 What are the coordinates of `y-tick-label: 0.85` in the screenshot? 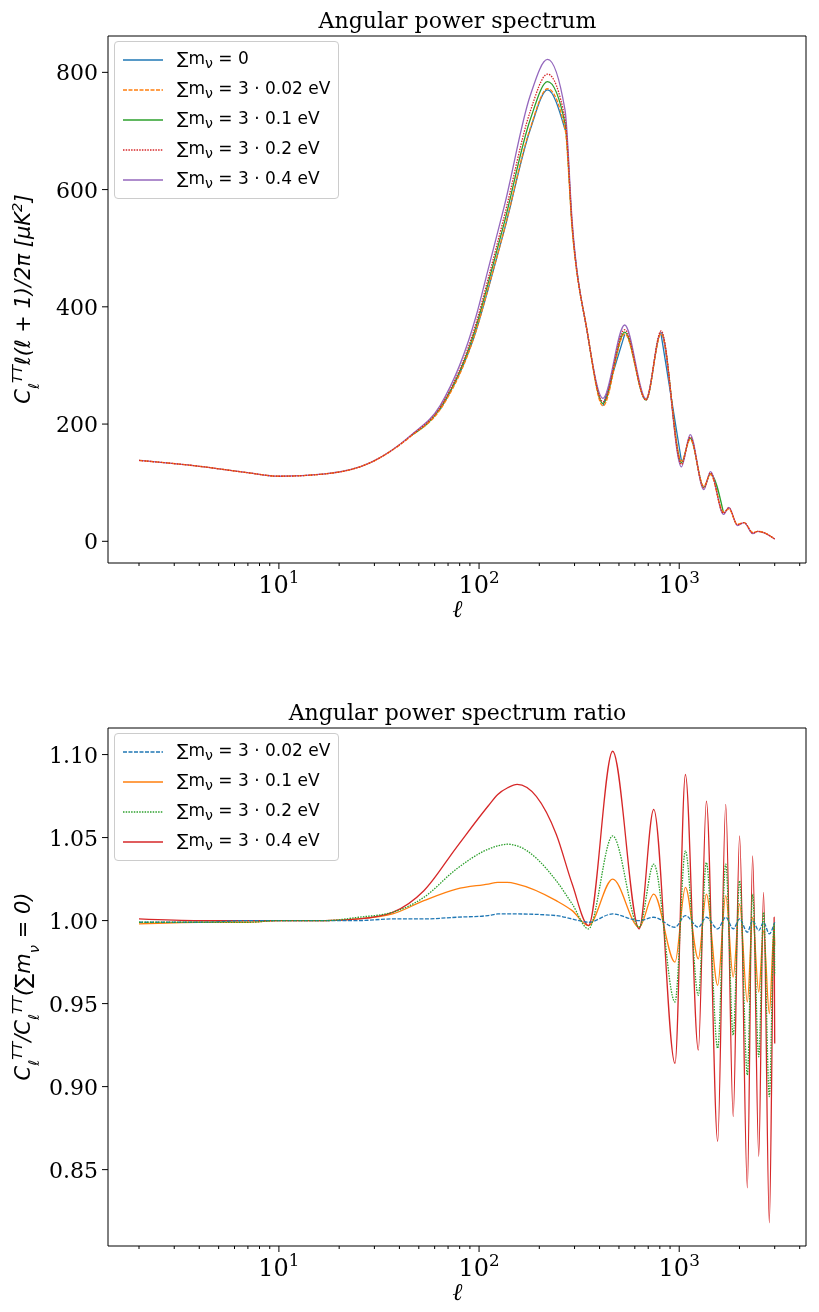 It's located at (73, 1170).